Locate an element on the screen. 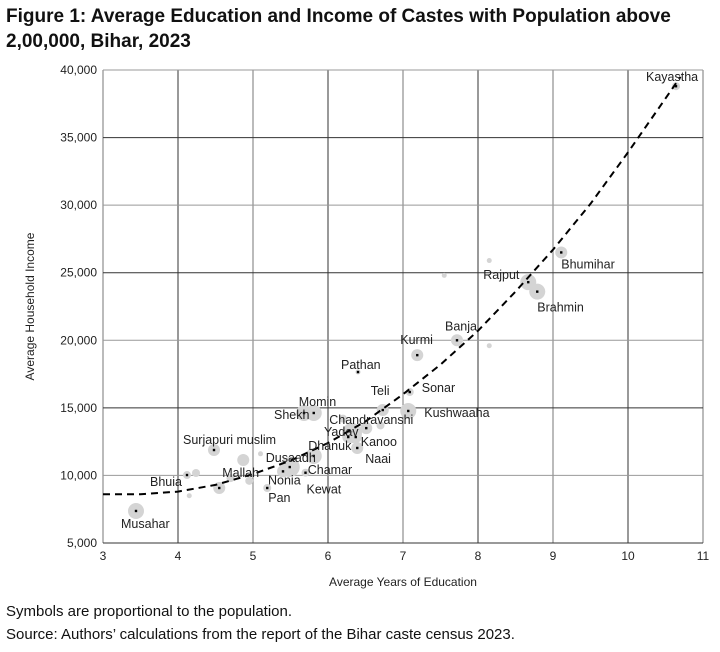 The image size is (720, 652). point-label: Kanoo is located at coordinates (379, 442).